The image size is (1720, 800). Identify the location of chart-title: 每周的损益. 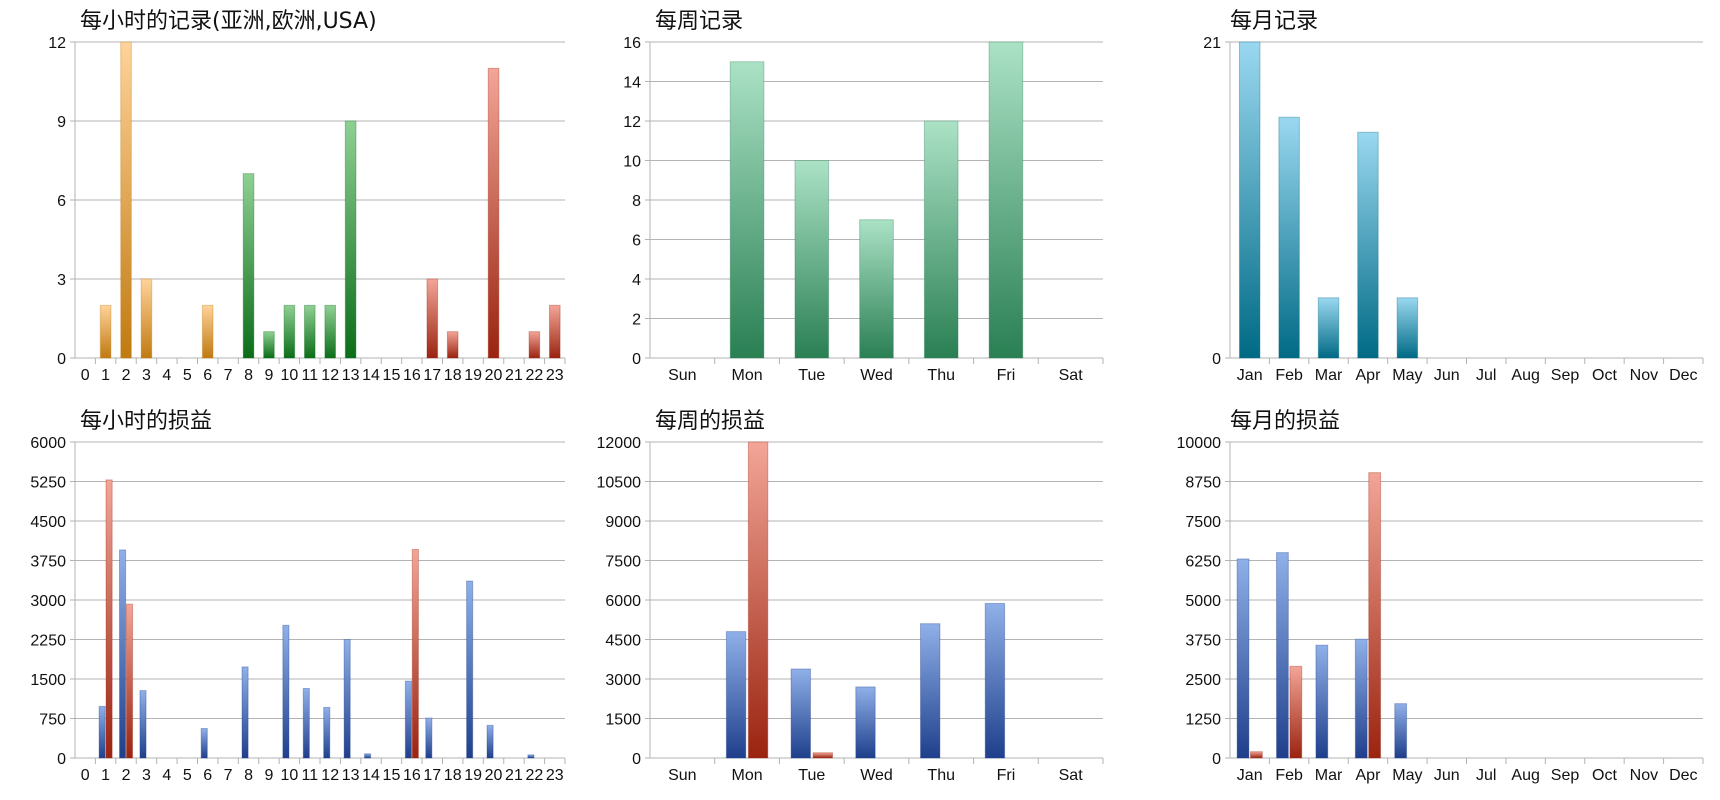
(710, 421).